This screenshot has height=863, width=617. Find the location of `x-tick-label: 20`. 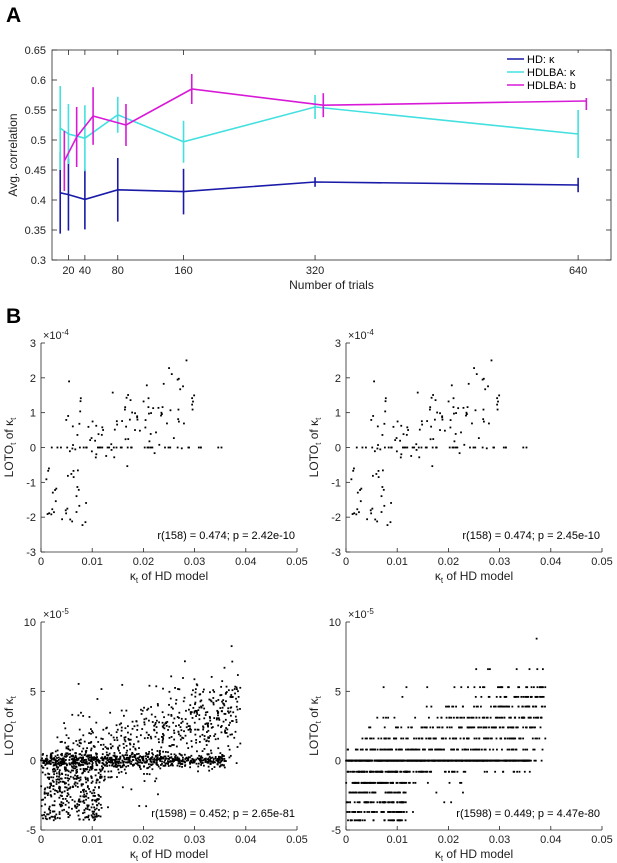

x-tick-label: 20 is located at coordinates (68, 271).